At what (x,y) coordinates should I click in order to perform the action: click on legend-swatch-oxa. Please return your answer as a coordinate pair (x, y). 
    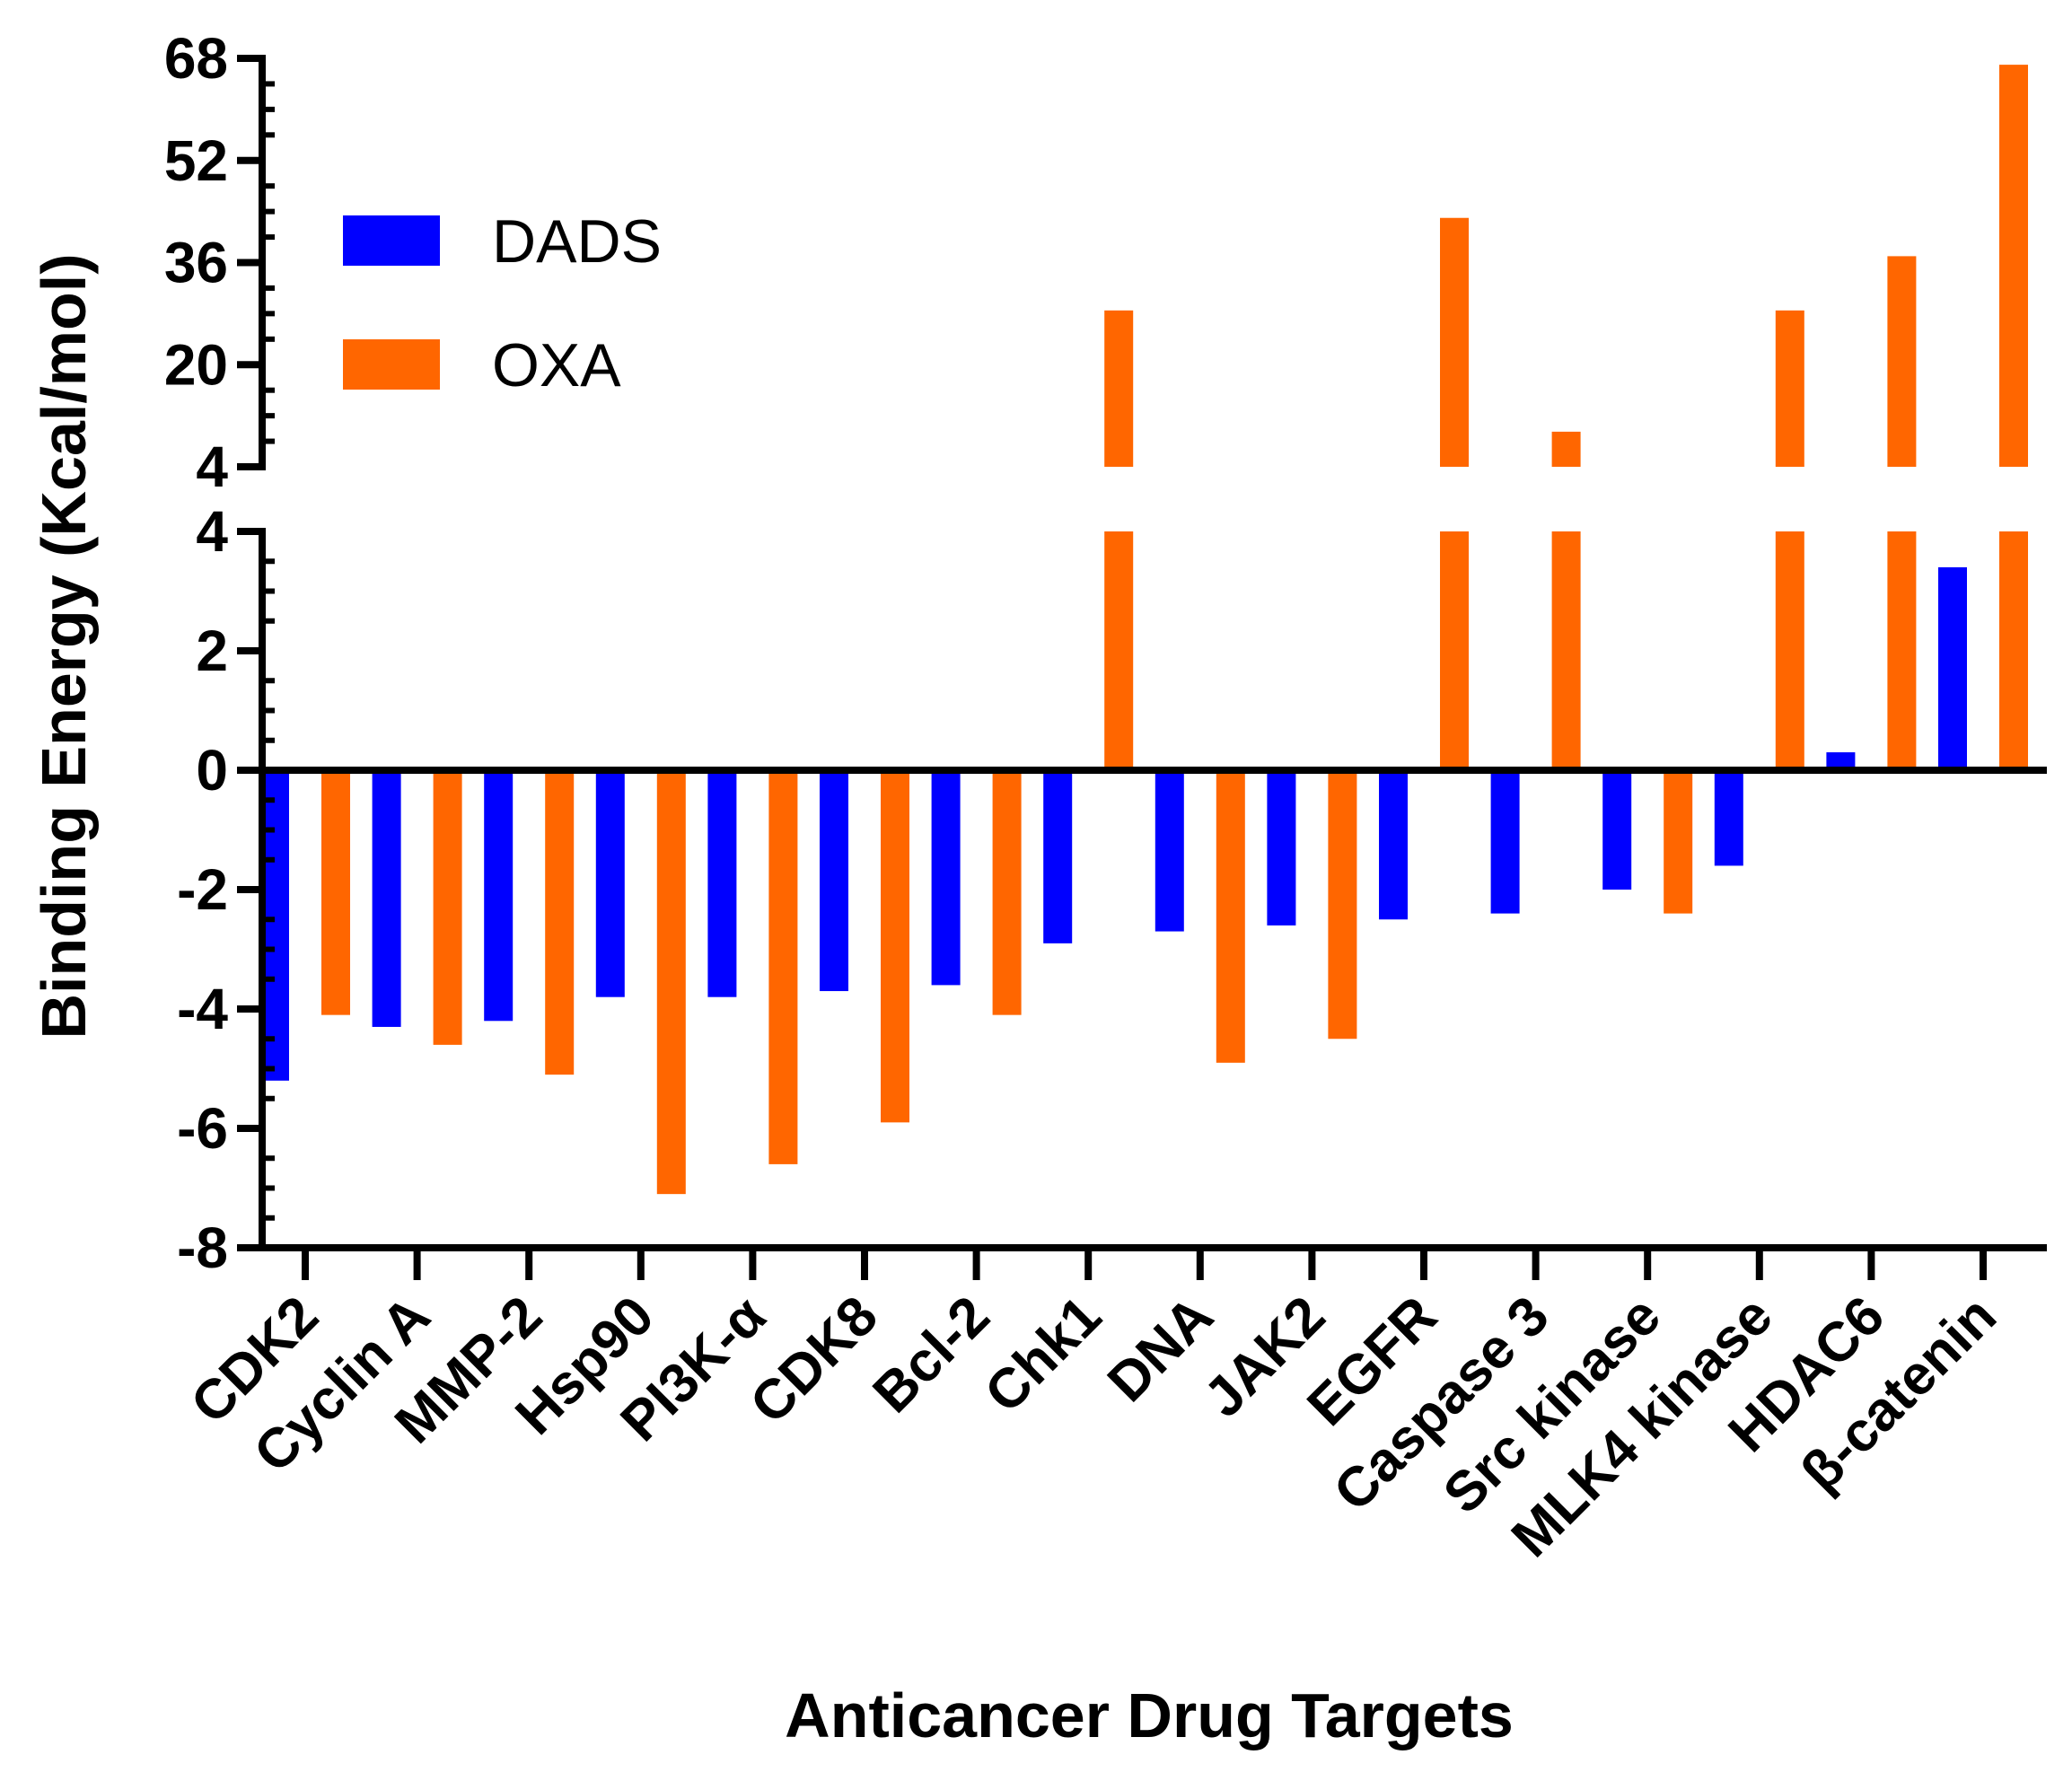
    Looking at the image, I should click on (391, 364).